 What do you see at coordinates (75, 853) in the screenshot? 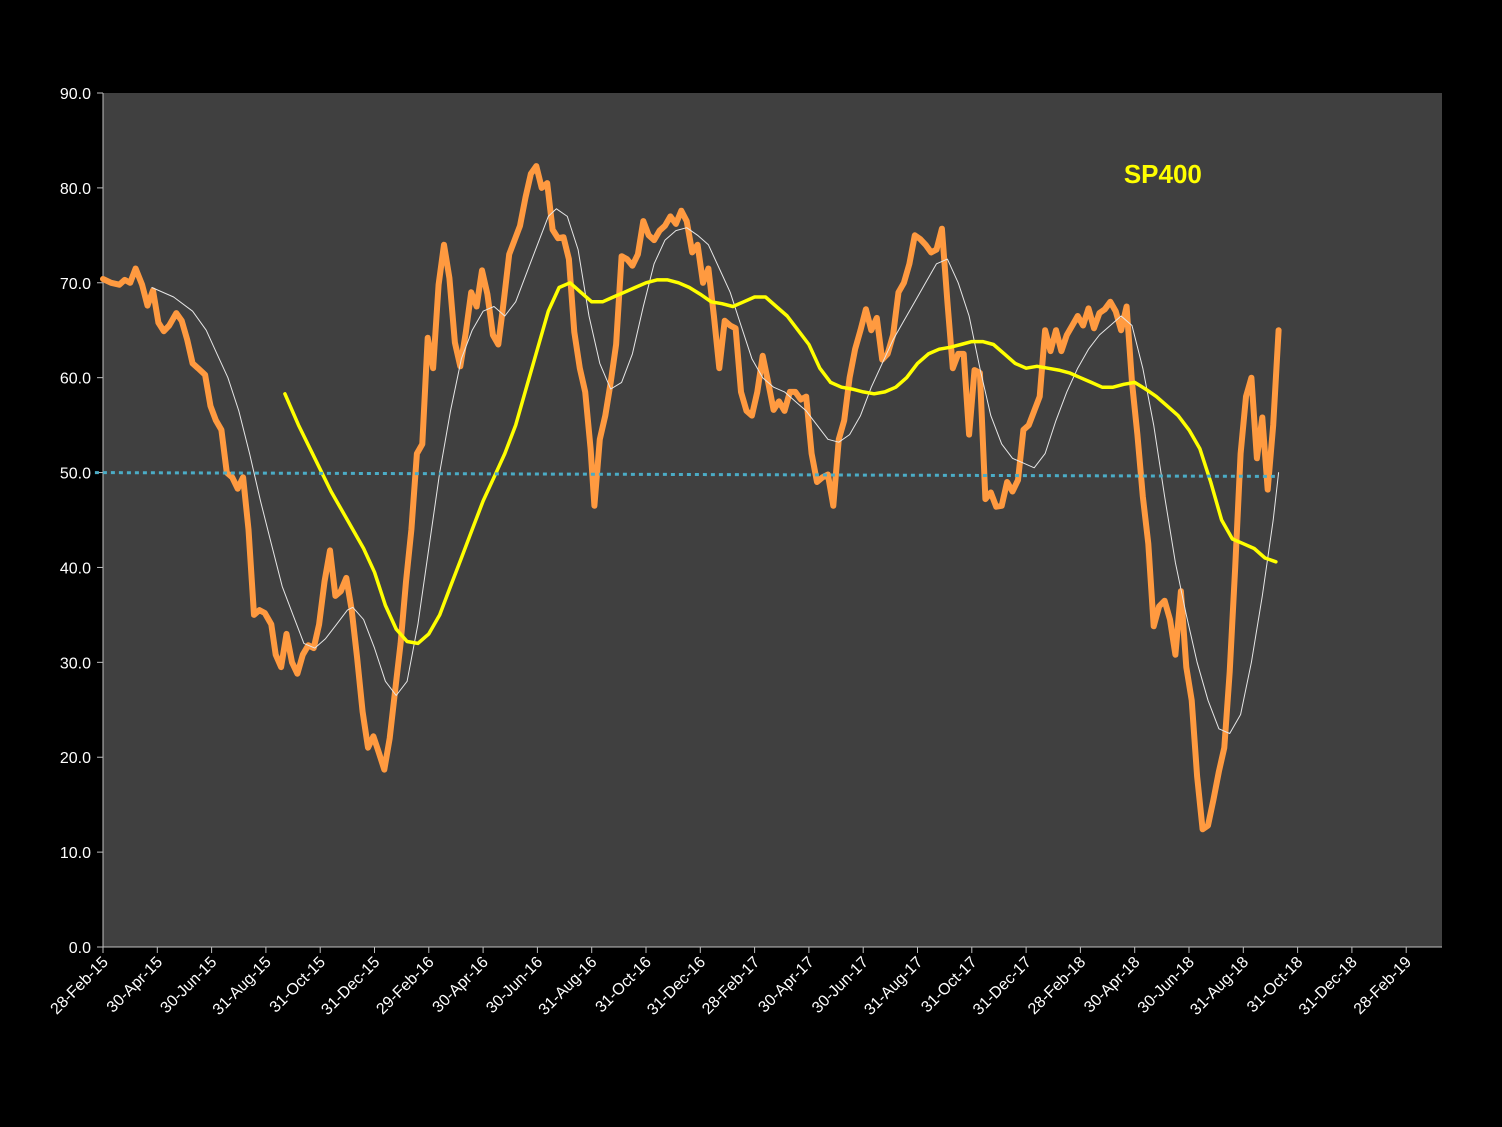
I see `y-tick-label: 10.0` at bounding box center [75, 853].